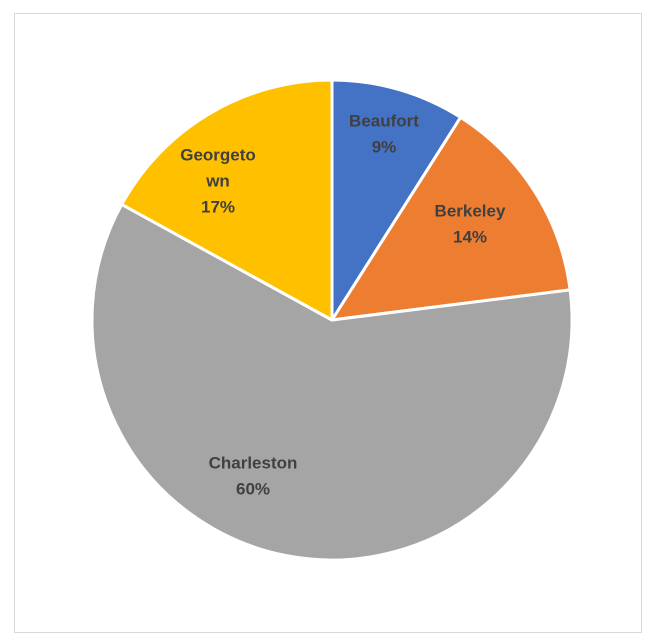 Image resolution: width=657 pixels, height=633 pixels. What do you see at coordinates (218, 206) in the screenshot?
I see `data-label-georgetown-line-3: 17%` at bounding box center [218, 206].